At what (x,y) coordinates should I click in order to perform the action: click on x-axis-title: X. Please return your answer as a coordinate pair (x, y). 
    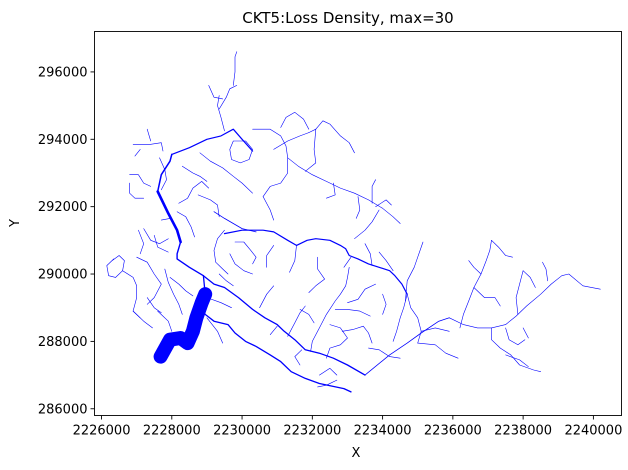
    Looking at the image, I should click on (356, 453).